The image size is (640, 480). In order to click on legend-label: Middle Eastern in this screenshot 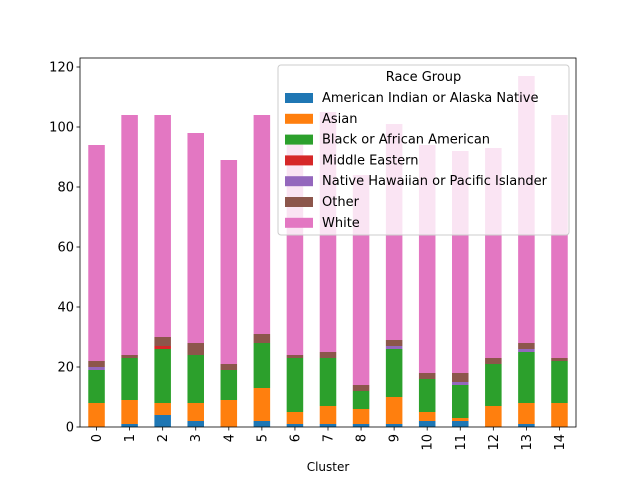, I will do `click(370, 160)`.